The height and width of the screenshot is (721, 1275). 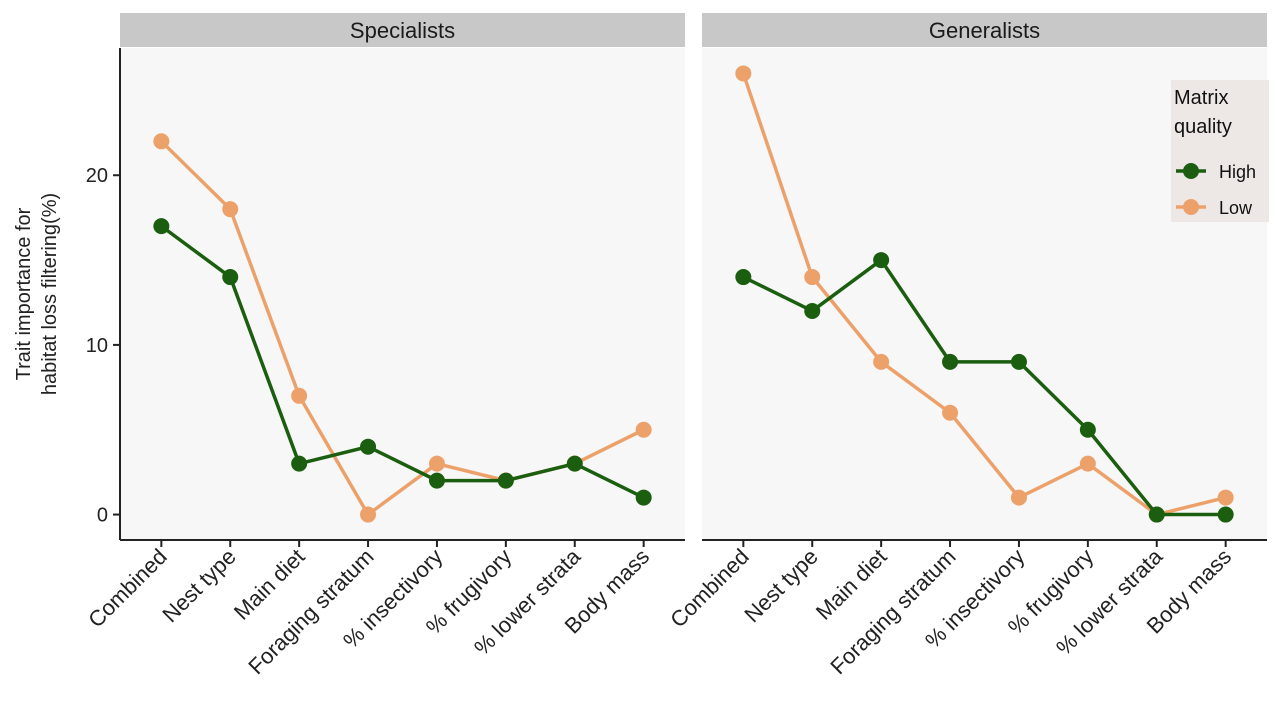 I want to click on legend-background, so click(x=1220, y=151).